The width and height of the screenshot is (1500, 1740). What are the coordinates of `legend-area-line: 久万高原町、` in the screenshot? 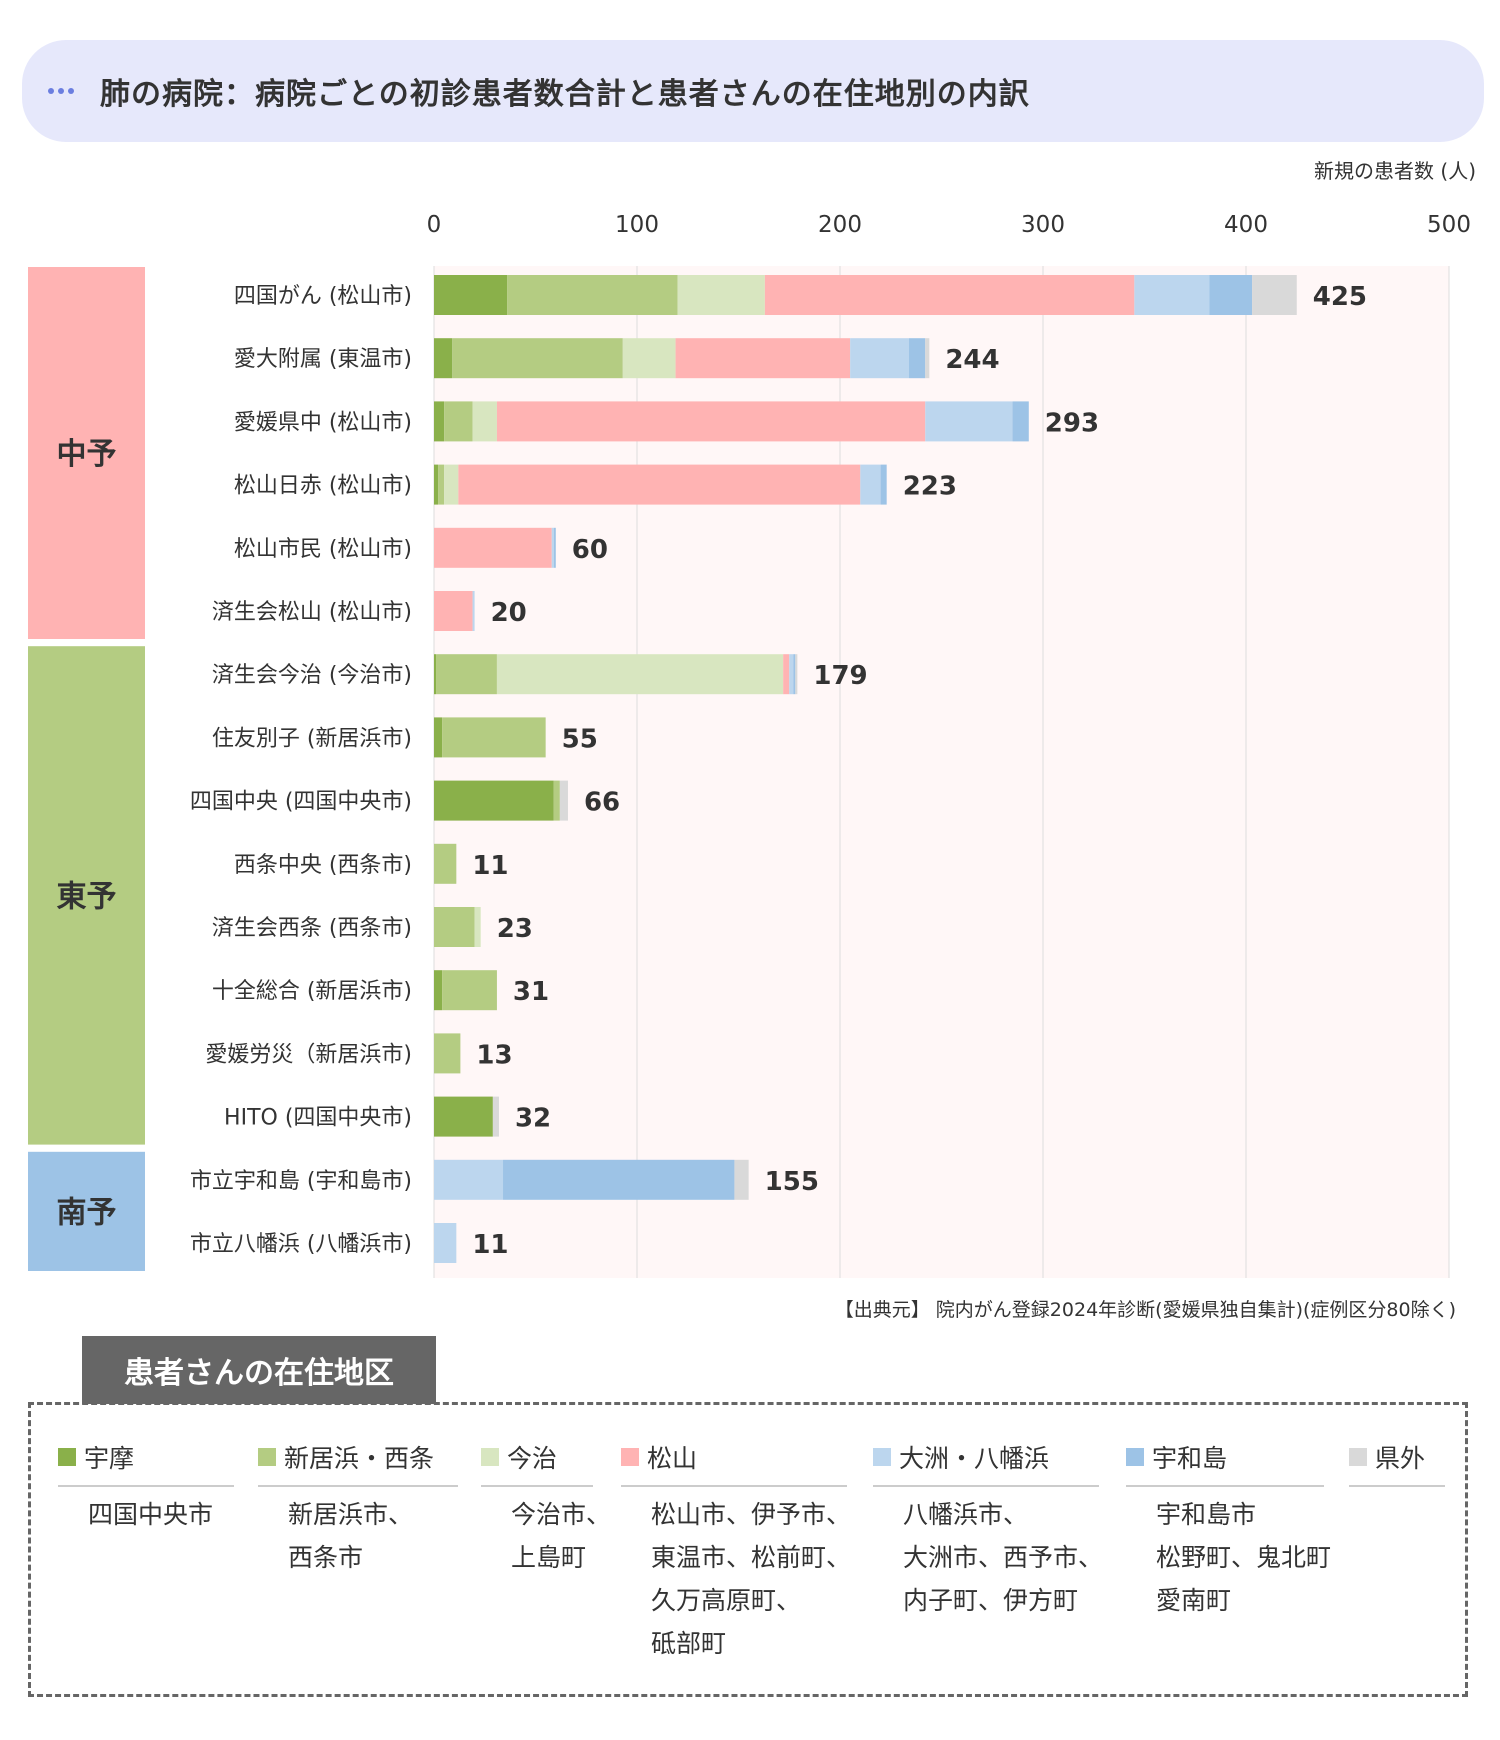 It's located at (726, 1600).